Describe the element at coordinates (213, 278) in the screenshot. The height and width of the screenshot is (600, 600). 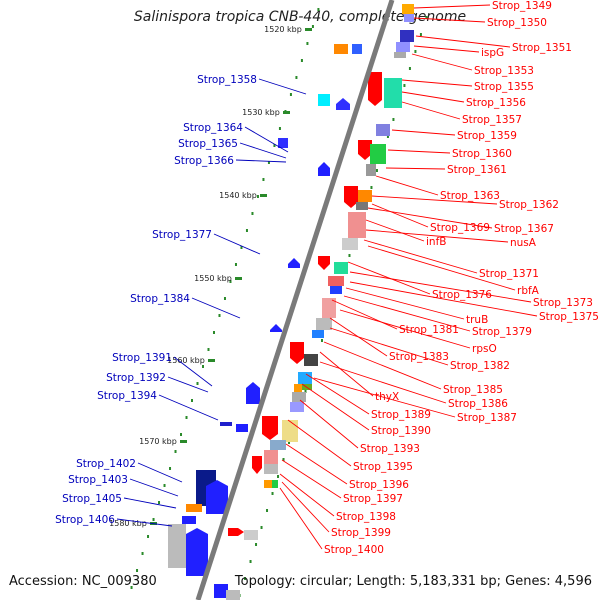
I see `scale-tick-label: 1550 kbp` at that location.